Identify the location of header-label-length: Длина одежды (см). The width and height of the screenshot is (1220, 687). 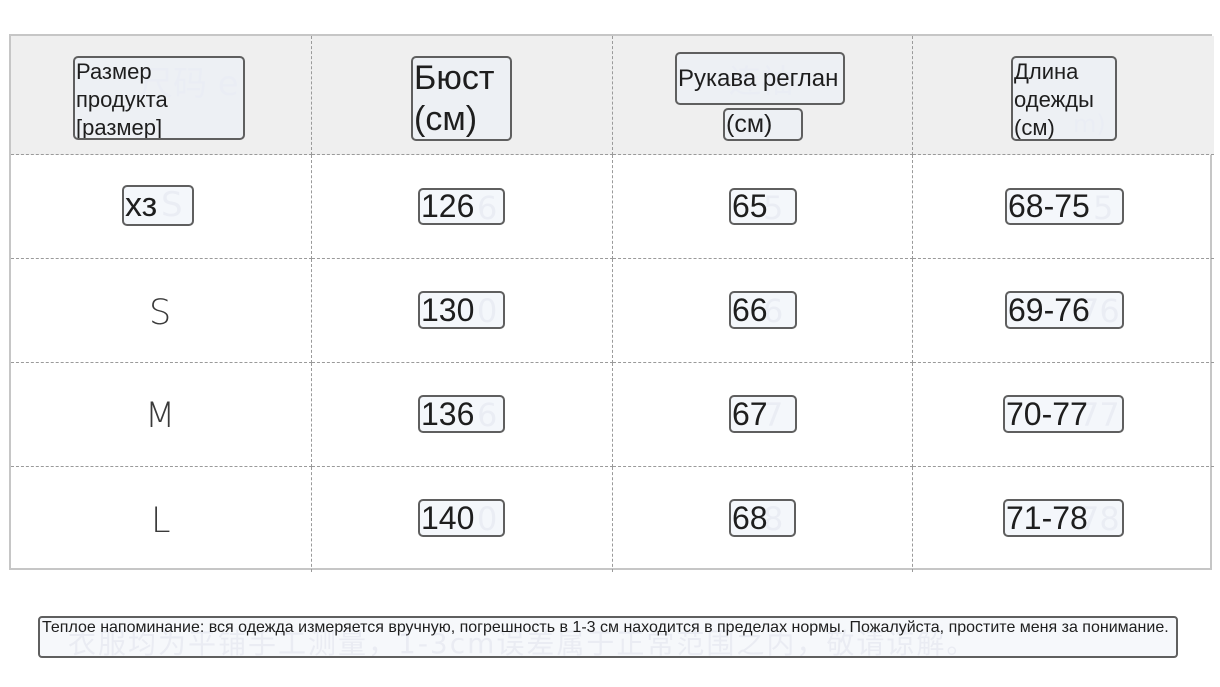
(1064, 98).